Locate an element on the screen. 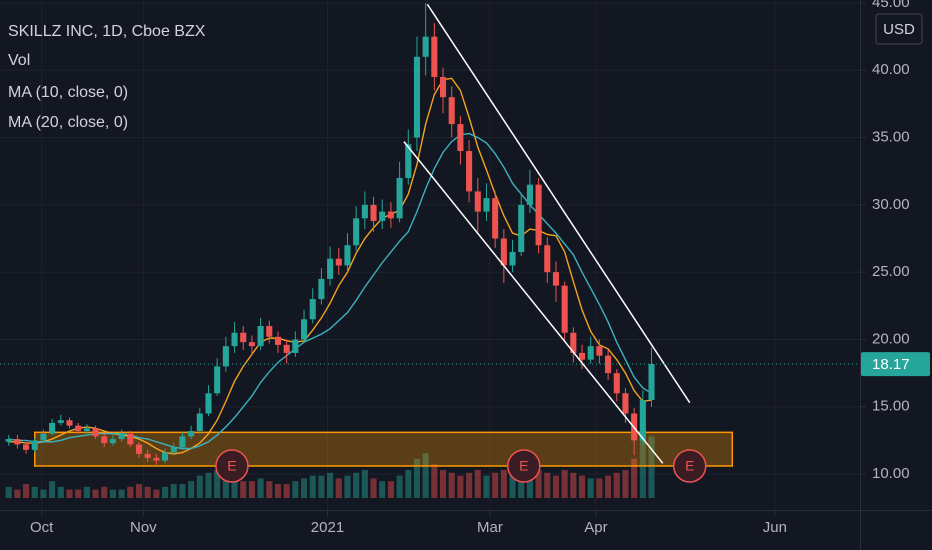 This screenshot has height=550, width=932. earnings-marker is located at coordinates (524, 466).